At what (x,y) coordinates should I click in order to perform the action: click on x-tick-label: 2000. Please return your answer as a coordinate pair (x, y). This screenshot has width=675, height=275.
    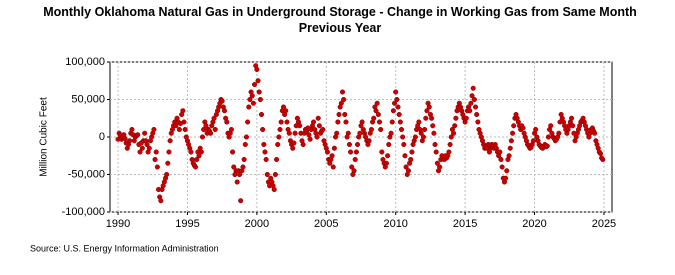
    Looking at the image, I should click on (257, 224).